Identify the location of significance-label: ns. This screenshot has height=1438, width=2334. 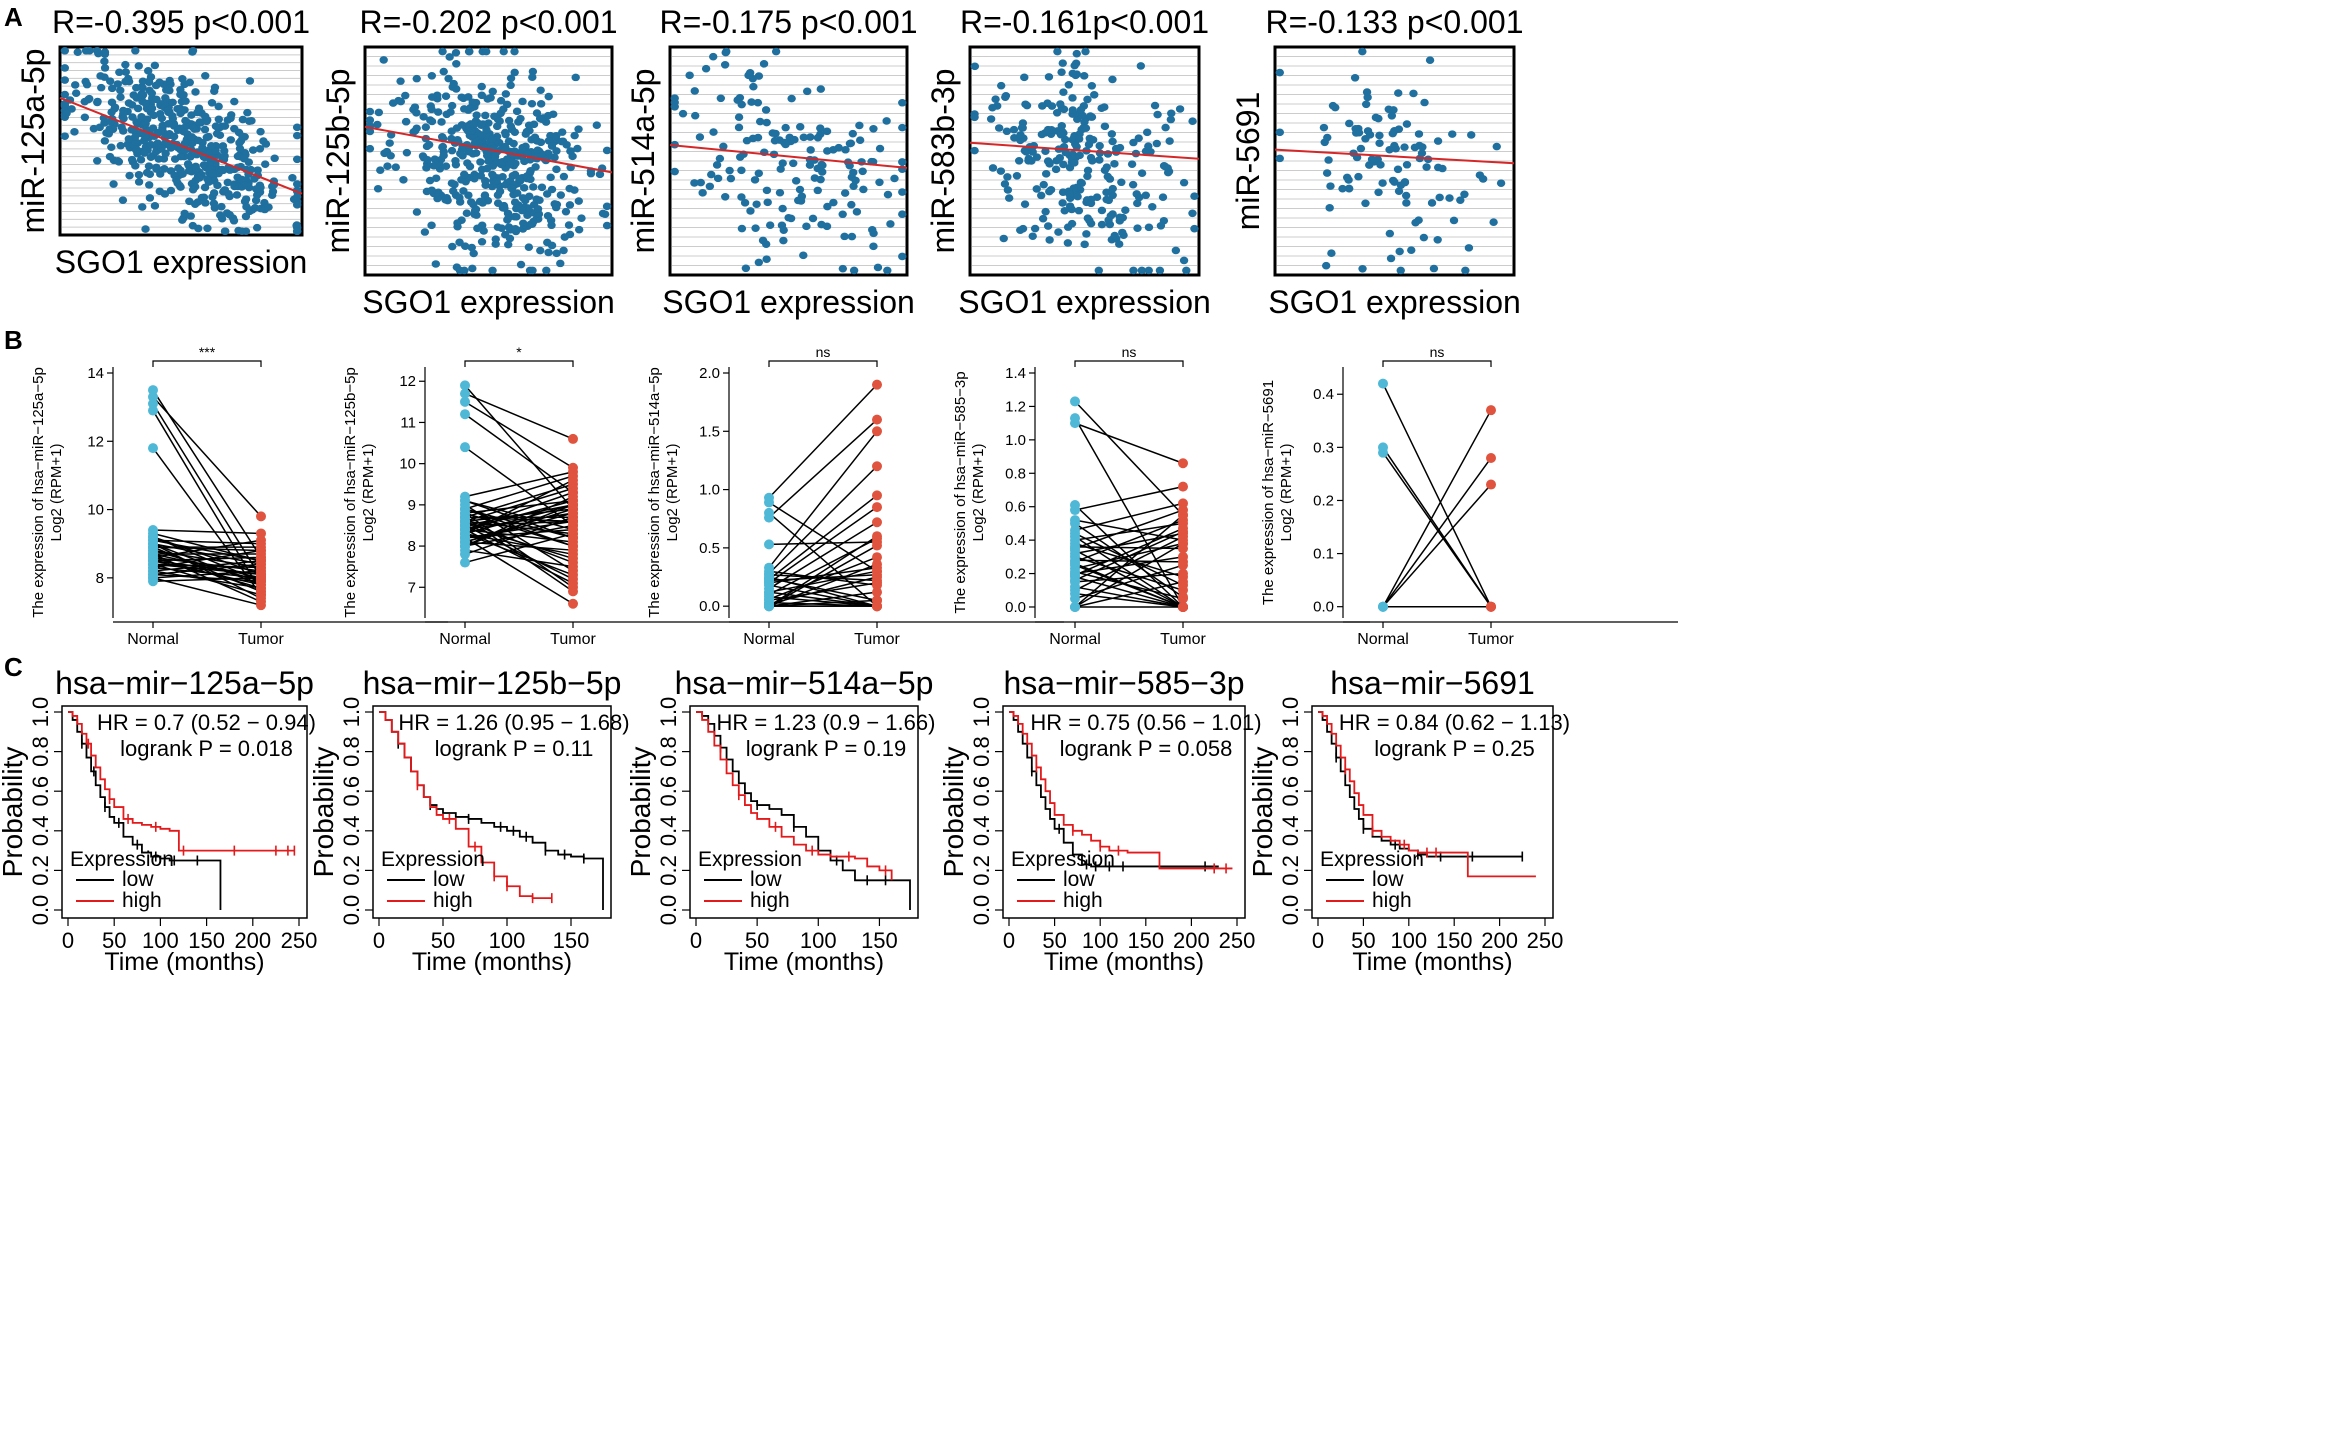
(1437, 352).